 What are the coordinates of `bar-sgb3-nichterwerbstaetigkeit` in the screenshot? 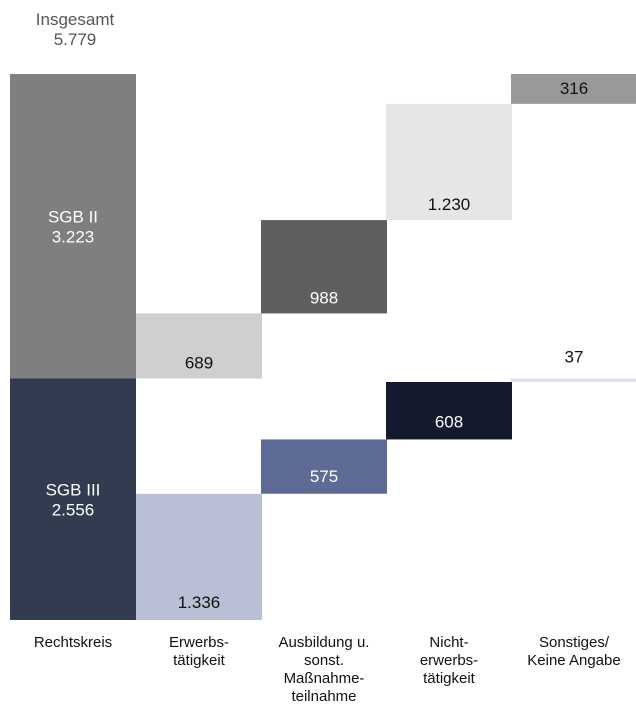 It's located at (449, 411).